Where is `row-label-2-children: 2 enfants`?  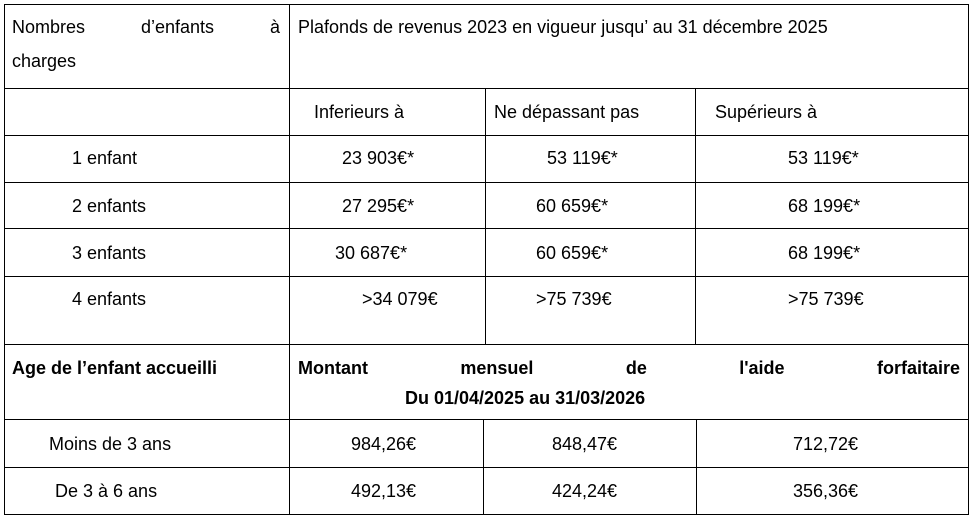
row-label-2-children: 2 enfants is located at coordinates (109, 206).